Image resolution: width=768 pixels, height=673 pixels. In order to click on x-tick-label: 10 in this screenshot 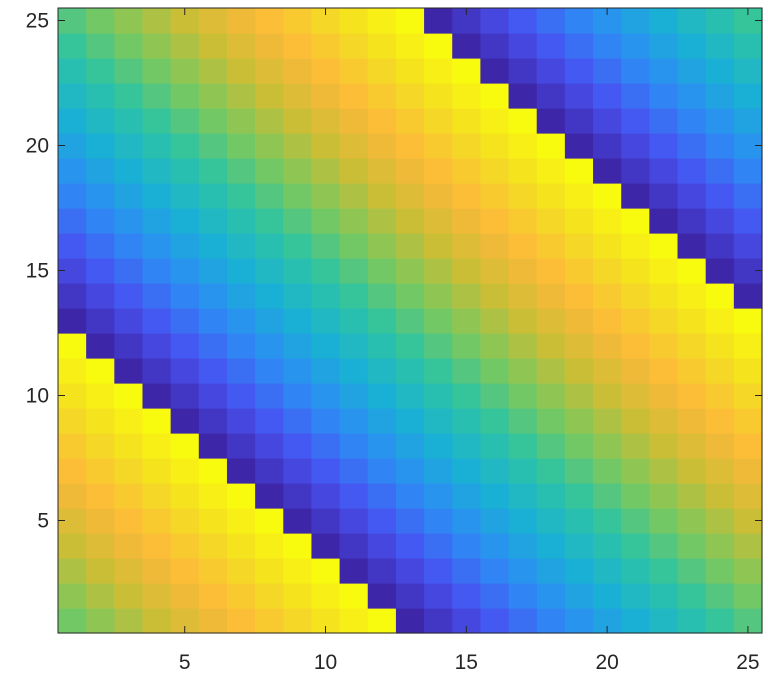, I will do `click(325, 662)`.